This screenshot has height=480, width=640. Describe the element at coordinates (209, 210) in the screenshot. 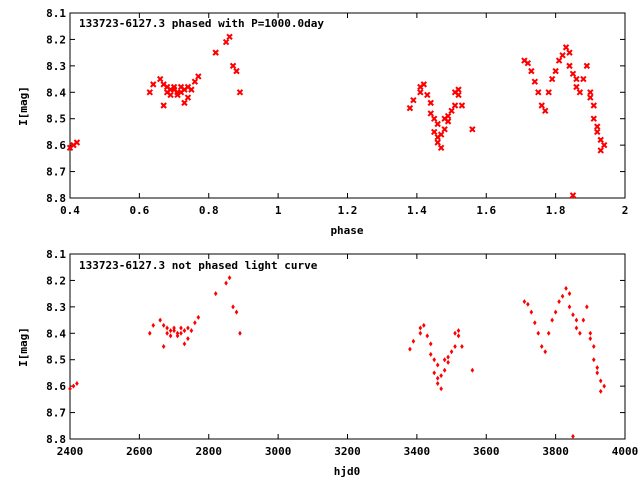

I see `phased-x-tick-label: 0.8` at that location.